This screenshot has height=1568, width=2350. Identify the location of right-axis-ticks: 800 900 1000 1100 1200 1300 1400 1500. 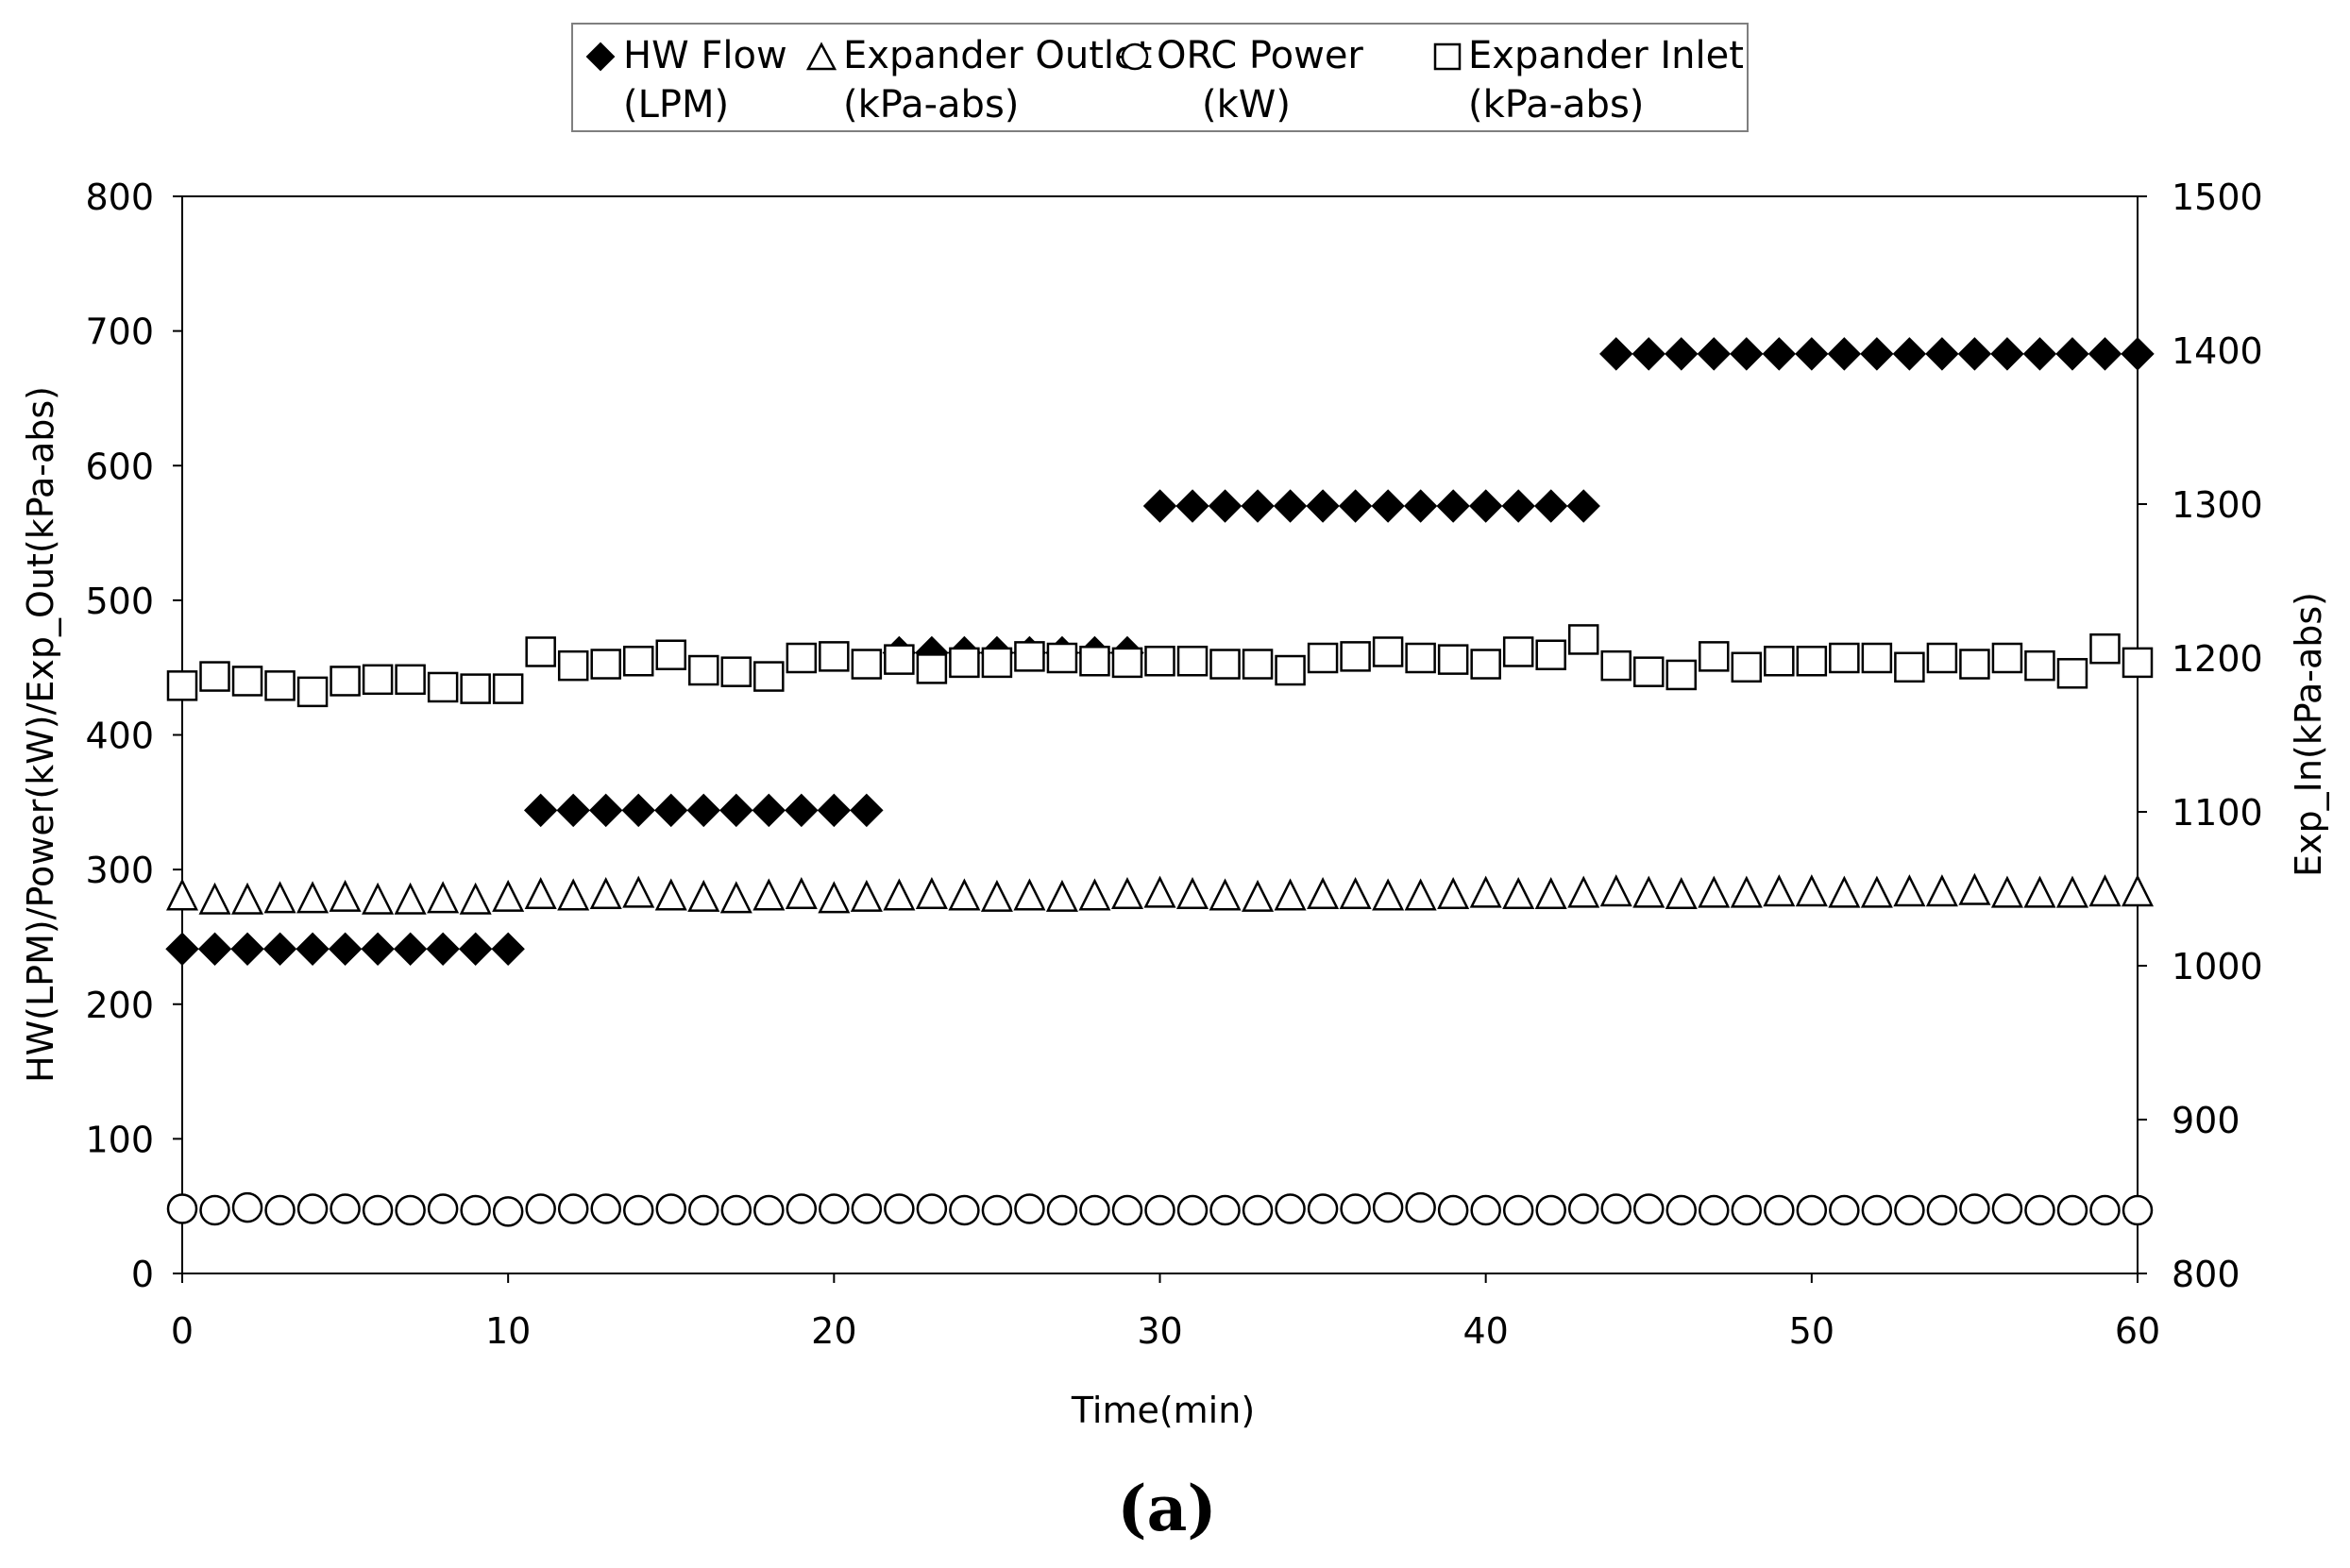
(2200, 736).